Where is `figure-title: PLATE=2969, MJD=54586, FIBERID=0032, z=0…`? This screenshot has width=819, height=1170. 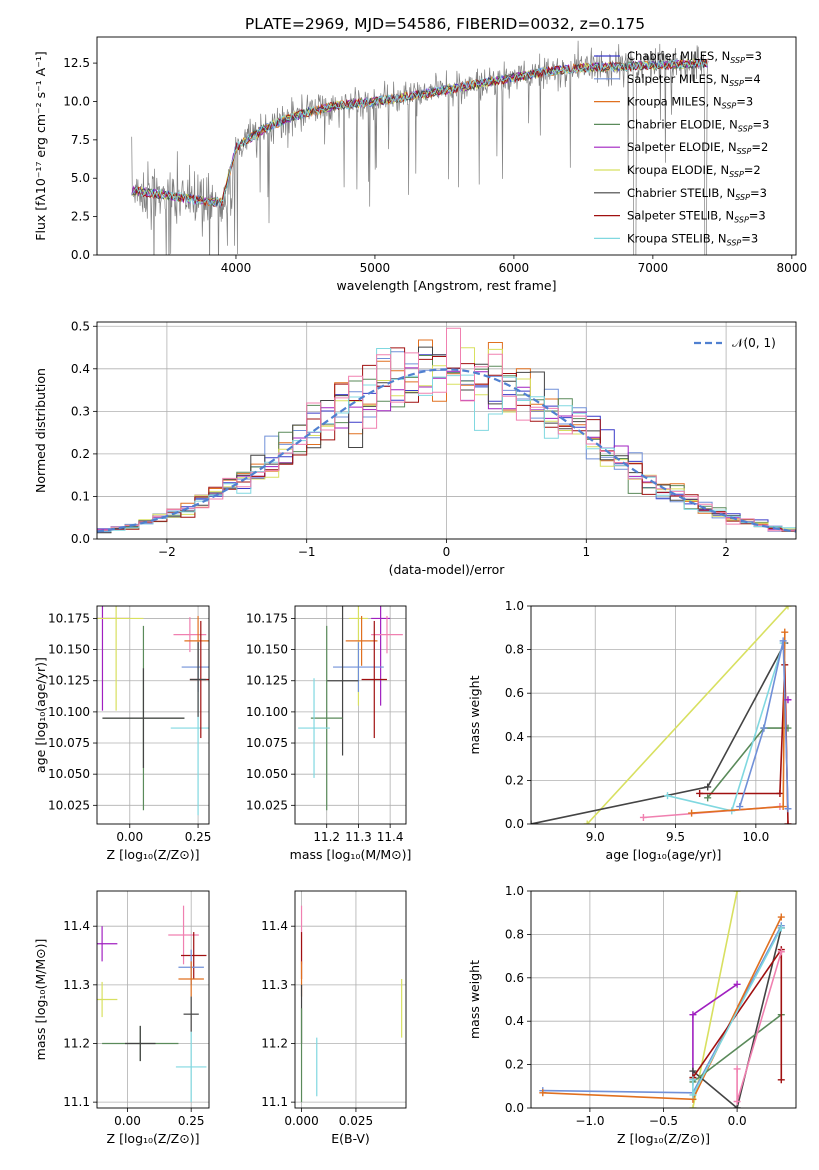
figure-title: PLATE=2969, MJD=54586, FIBERID=0032, z=0… is located at coordinates (445, 24).